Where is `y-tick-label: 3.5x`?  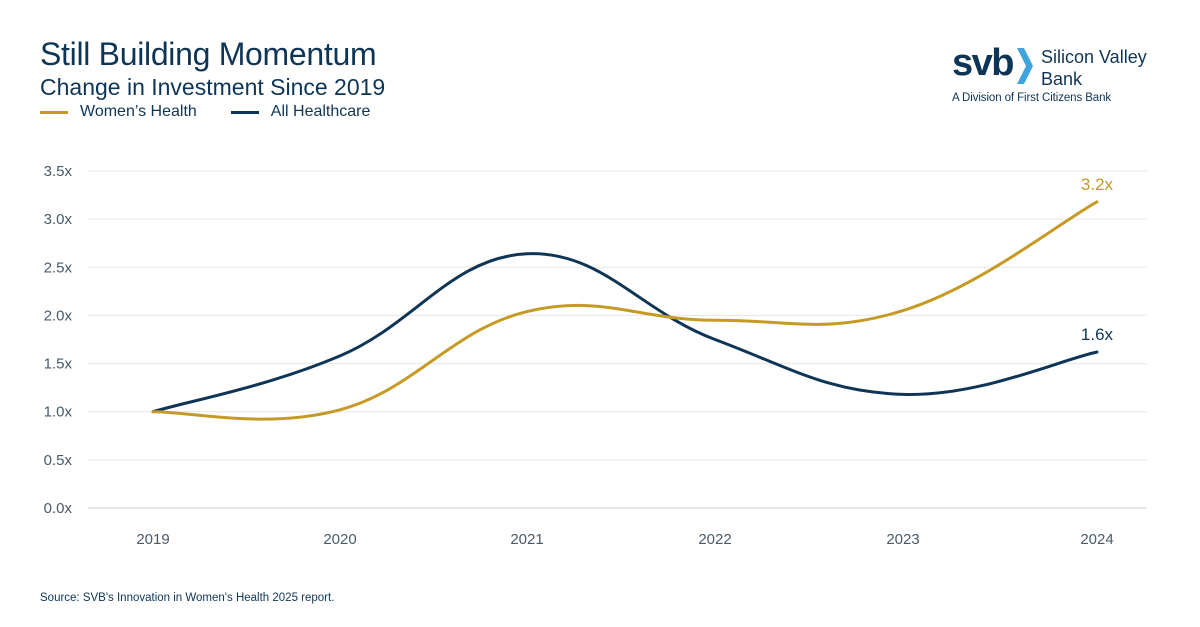
y-tick-label: 3.5x is located at coordinates (58, 171).